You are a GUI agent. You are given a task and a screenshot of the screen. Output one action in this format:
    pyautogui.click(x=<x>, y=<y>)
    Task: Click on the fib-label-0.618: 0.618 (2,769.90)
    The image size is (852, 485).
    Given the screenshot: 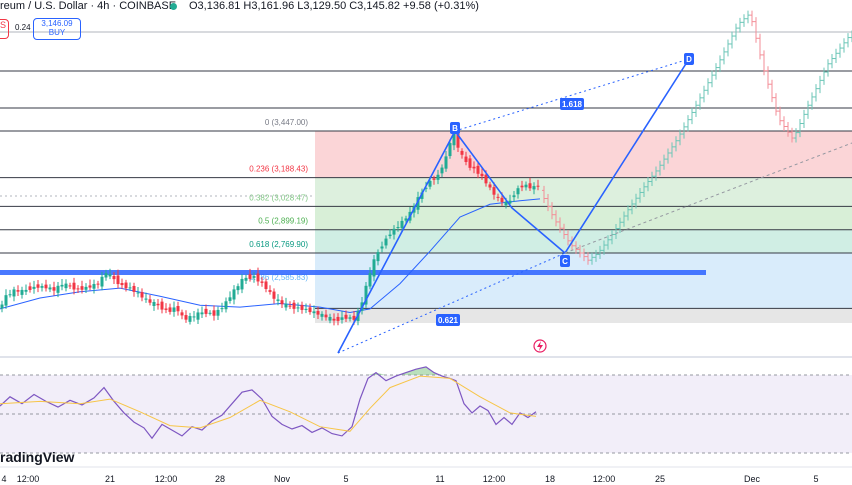 What is the action you would take?
    pyautogui.click(x=278, y=244)
    